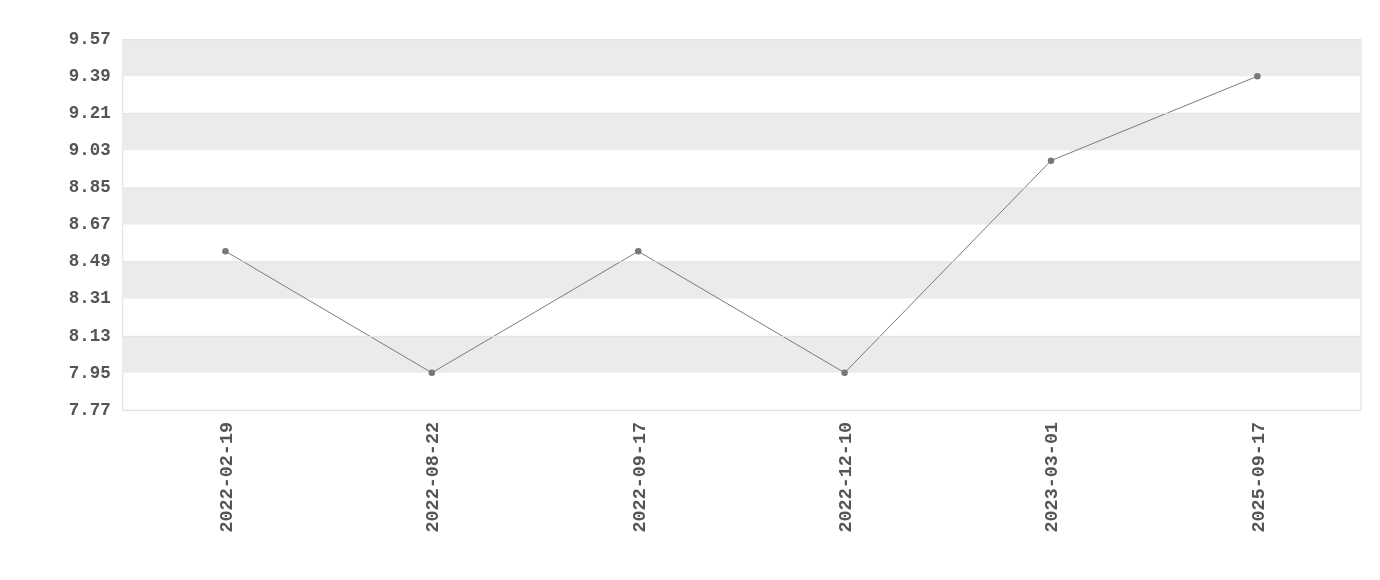  I want to click on y-tick-label: 7.77, so click(89, 409).